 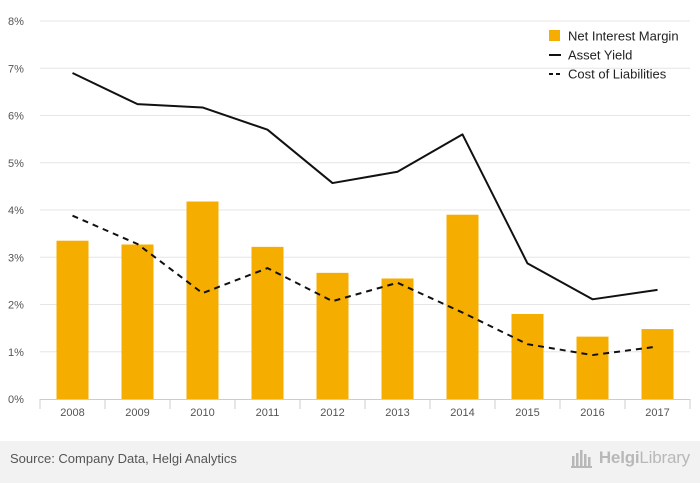 What do you see at coordinates (16, 400) in the screenshot?
I see `y-tick-label: 0%` at bounding box center [16, 400].